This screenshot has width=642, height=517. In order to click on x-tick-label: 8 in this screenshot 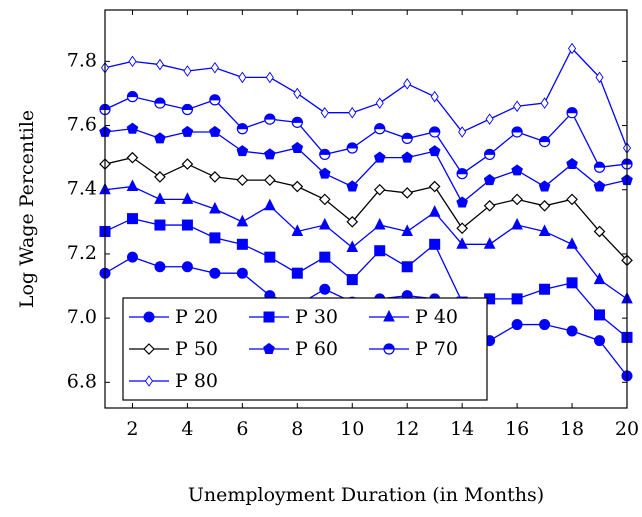, I will do `click(297, 429)`.